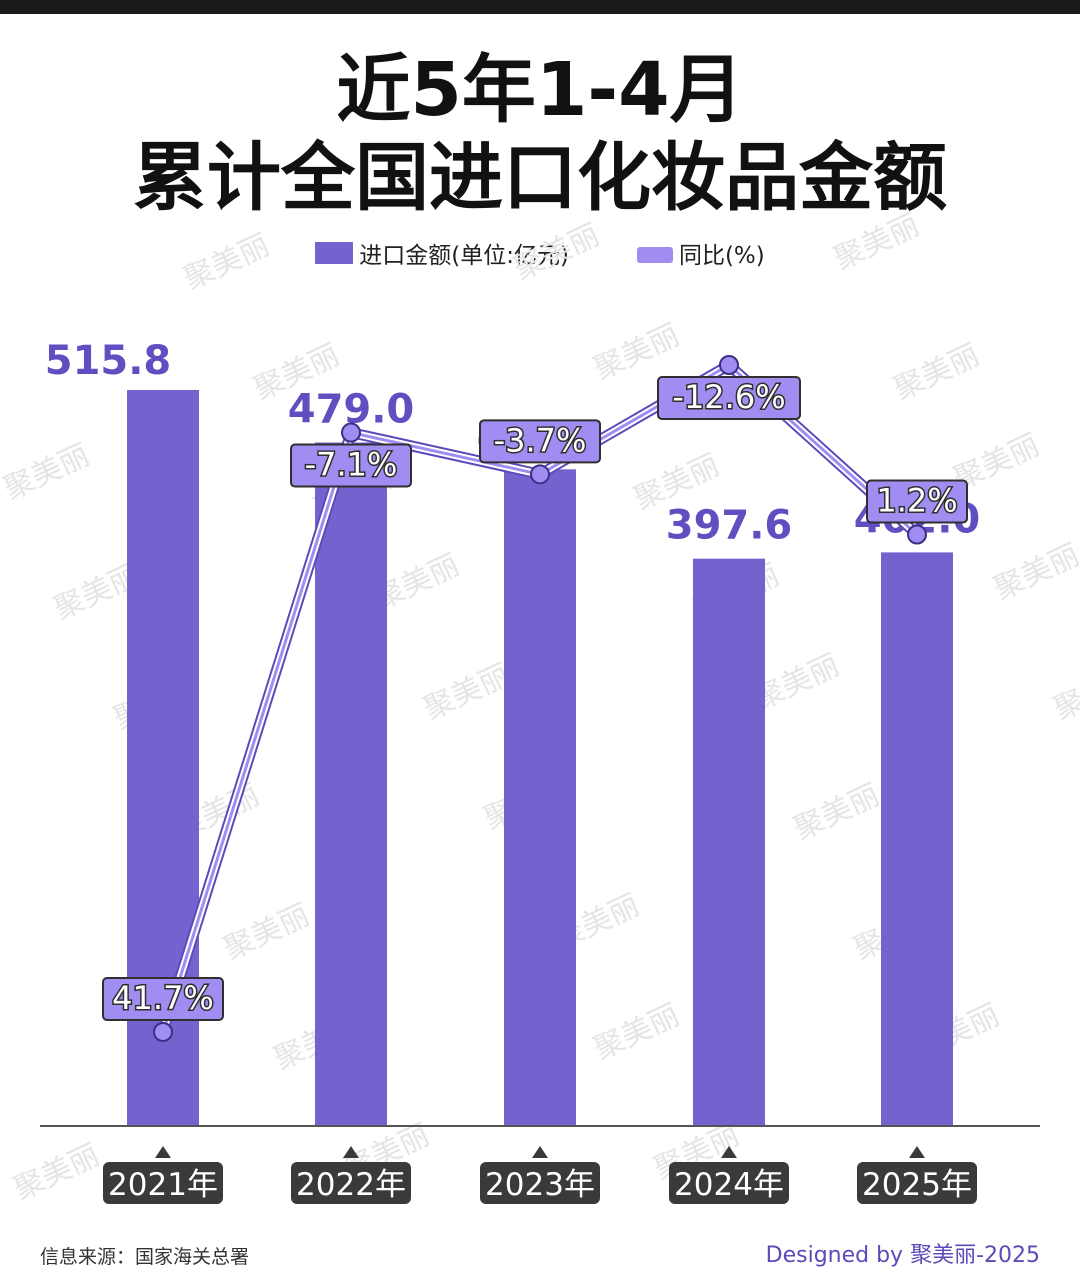 The image size is (1080, 1283). I want to click on line-value-label: -12.6%, so click(728, 397).